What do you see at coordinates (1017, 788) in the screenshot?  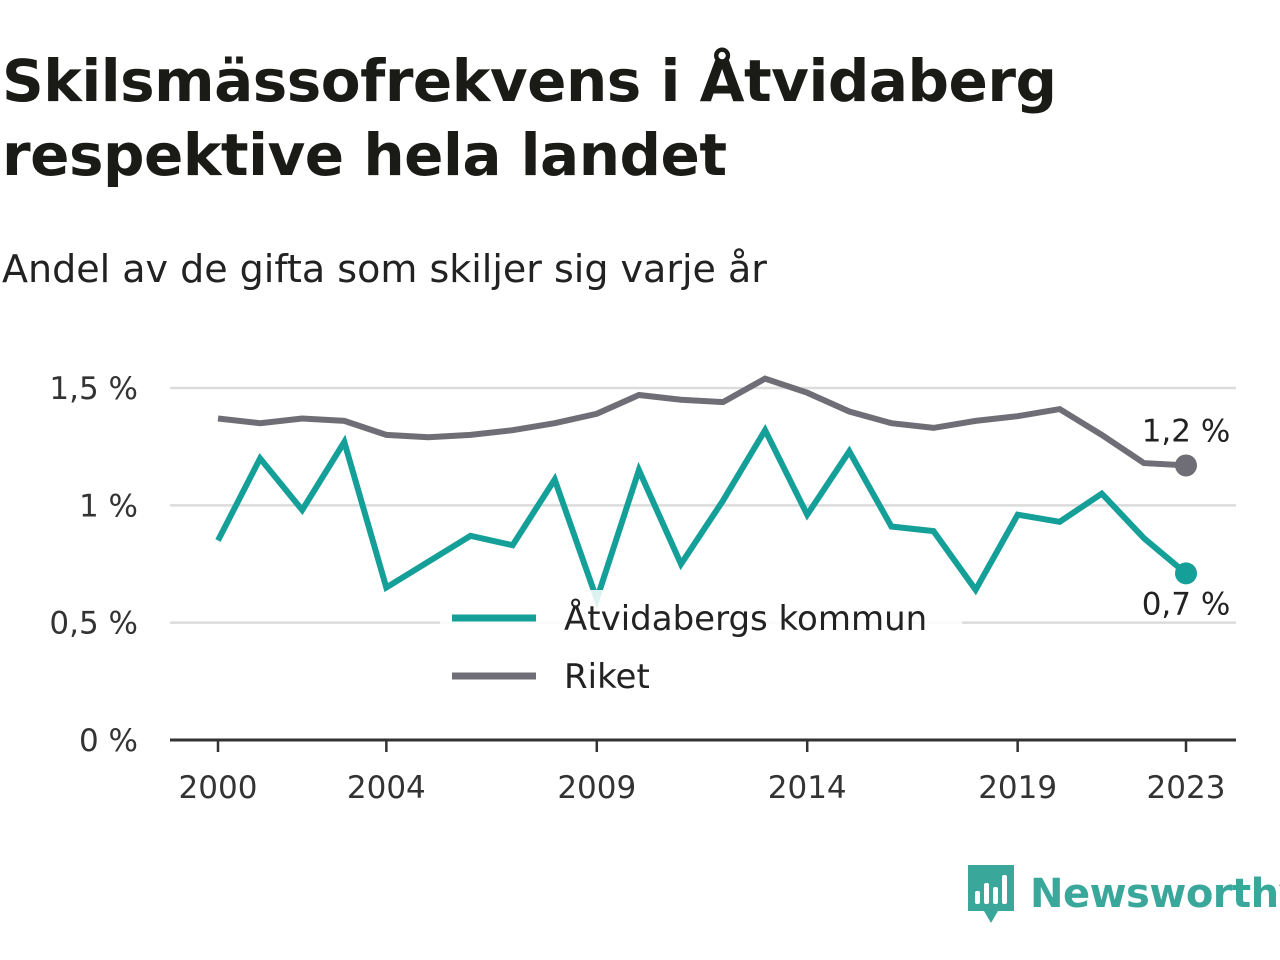 I see `x-tick-label: 2019` at bounding box center [1017, 788].